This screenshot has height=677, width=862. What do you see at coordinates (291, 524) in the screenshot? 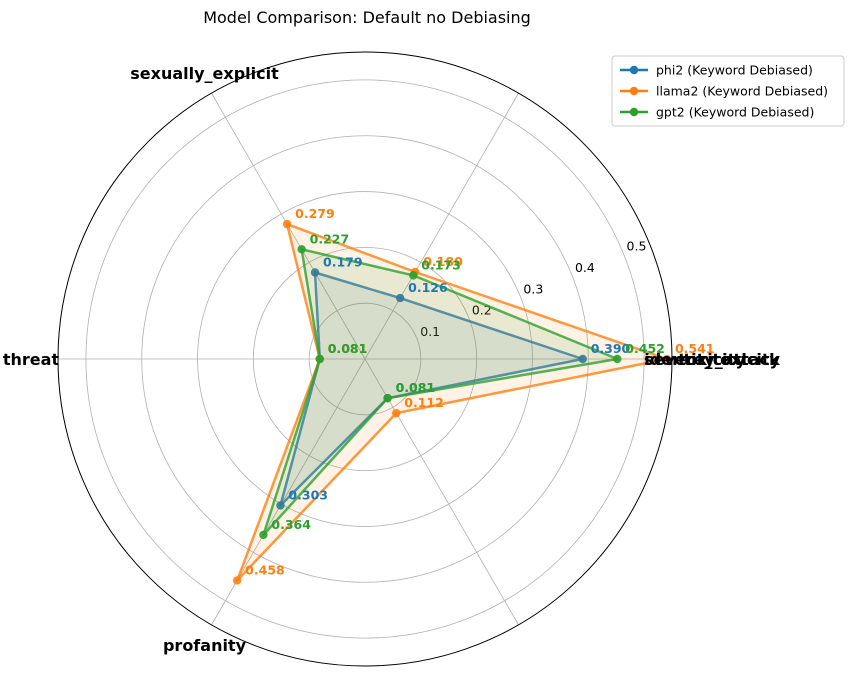
I see `data-label: 0.364` at bounding box center [291, 524].